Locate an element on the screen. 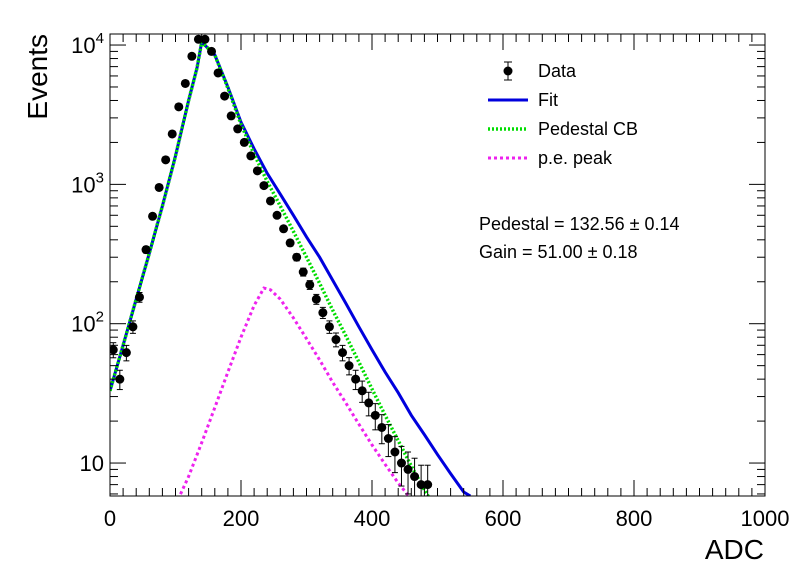  y-tick-label: 10³ is located at coordinates (87, 183).